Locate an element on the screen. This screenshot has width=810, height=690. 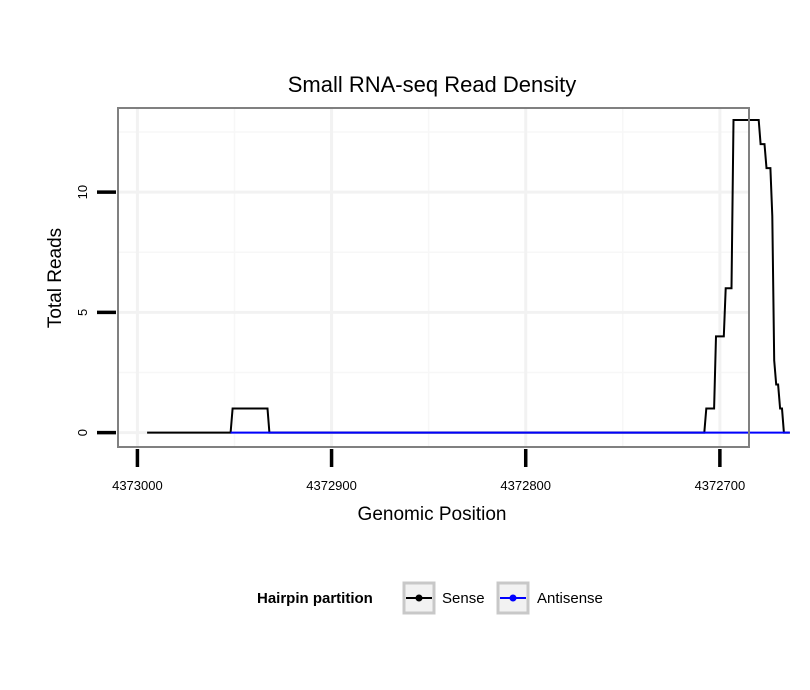
legend-title: Hairpin partition is located at coordinates (315, 598).